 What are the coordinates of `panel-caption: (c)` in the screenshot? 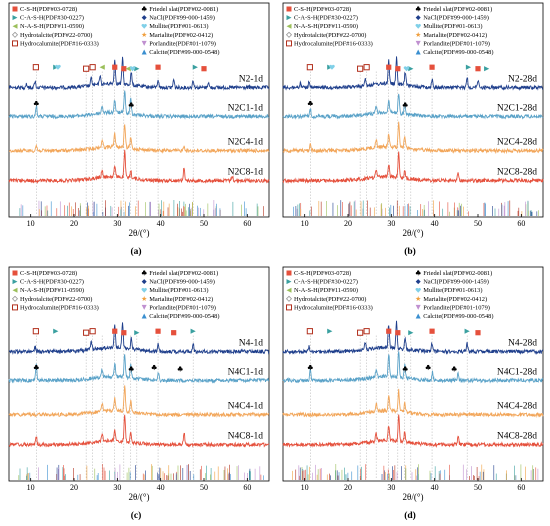 It's located at (136, 515).